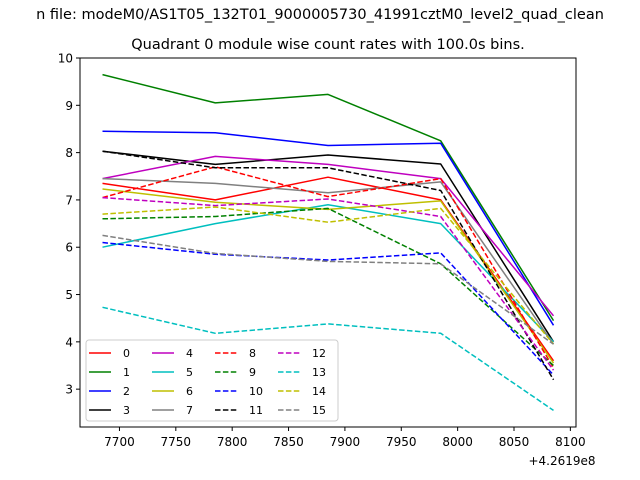 This screenshot has height=480, width=640. Describe the element at coordinates (69, 153) in the screenshot. I see `y-tick-label: 8` at that location.